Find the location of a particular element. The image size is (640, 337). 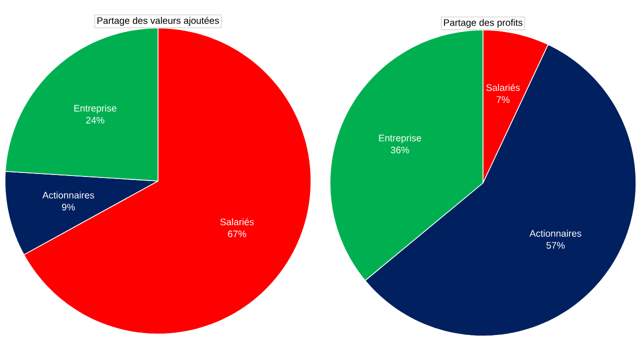

data-label: 24% is located at coordinates (95, 120).